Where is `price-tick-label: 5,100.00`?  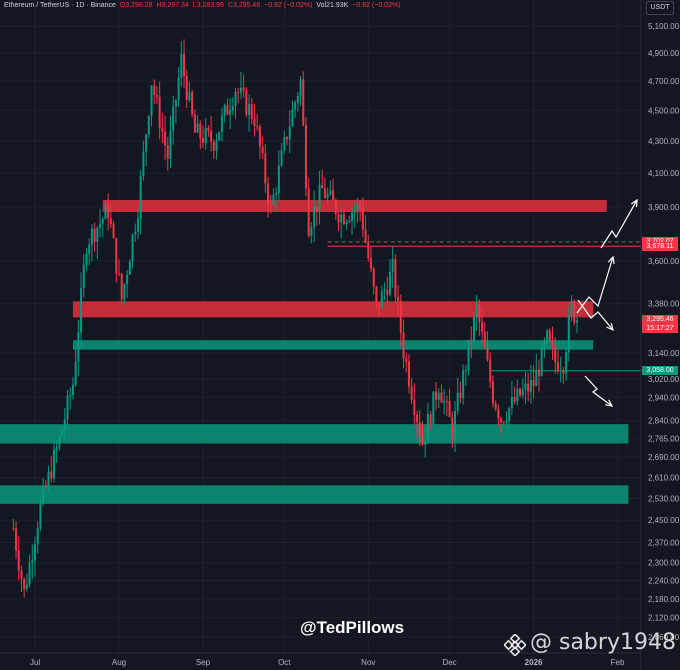
price-tick-label: 5,100.00 is located at coordinates (664, 26).